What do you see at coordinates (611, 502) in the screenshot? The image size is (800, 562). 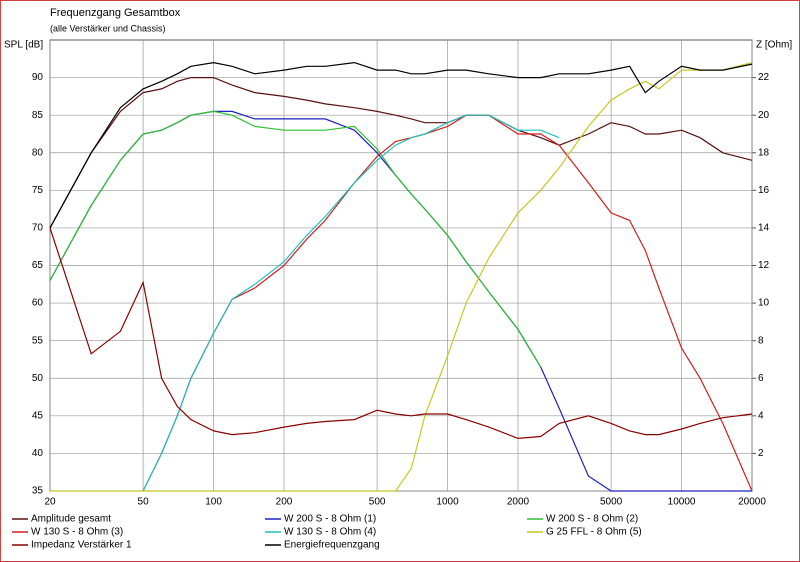 I see `x-tick-label: 5000` at bounding box center [611, 502].